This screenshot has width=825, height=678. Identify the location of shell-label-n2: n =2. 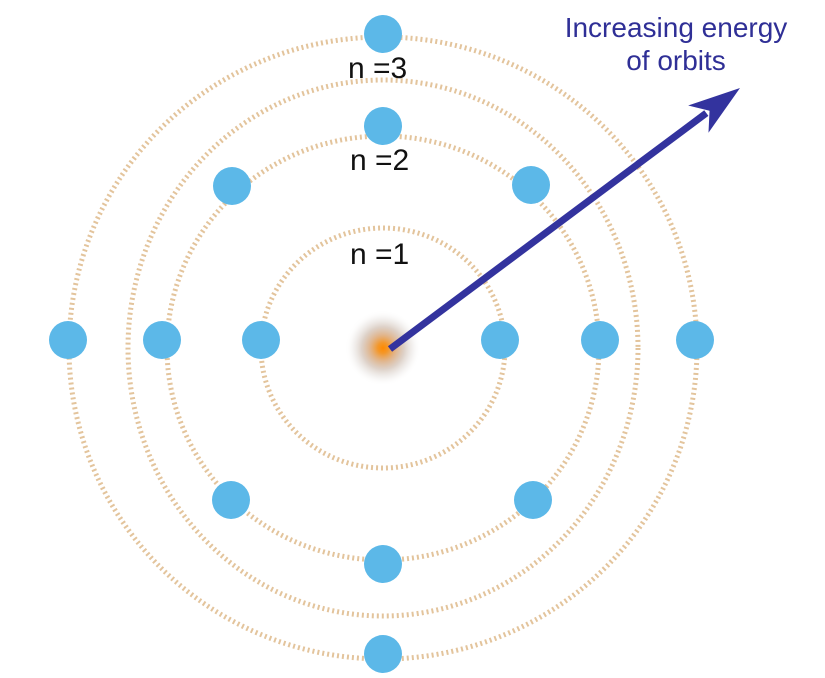
(380, 160).